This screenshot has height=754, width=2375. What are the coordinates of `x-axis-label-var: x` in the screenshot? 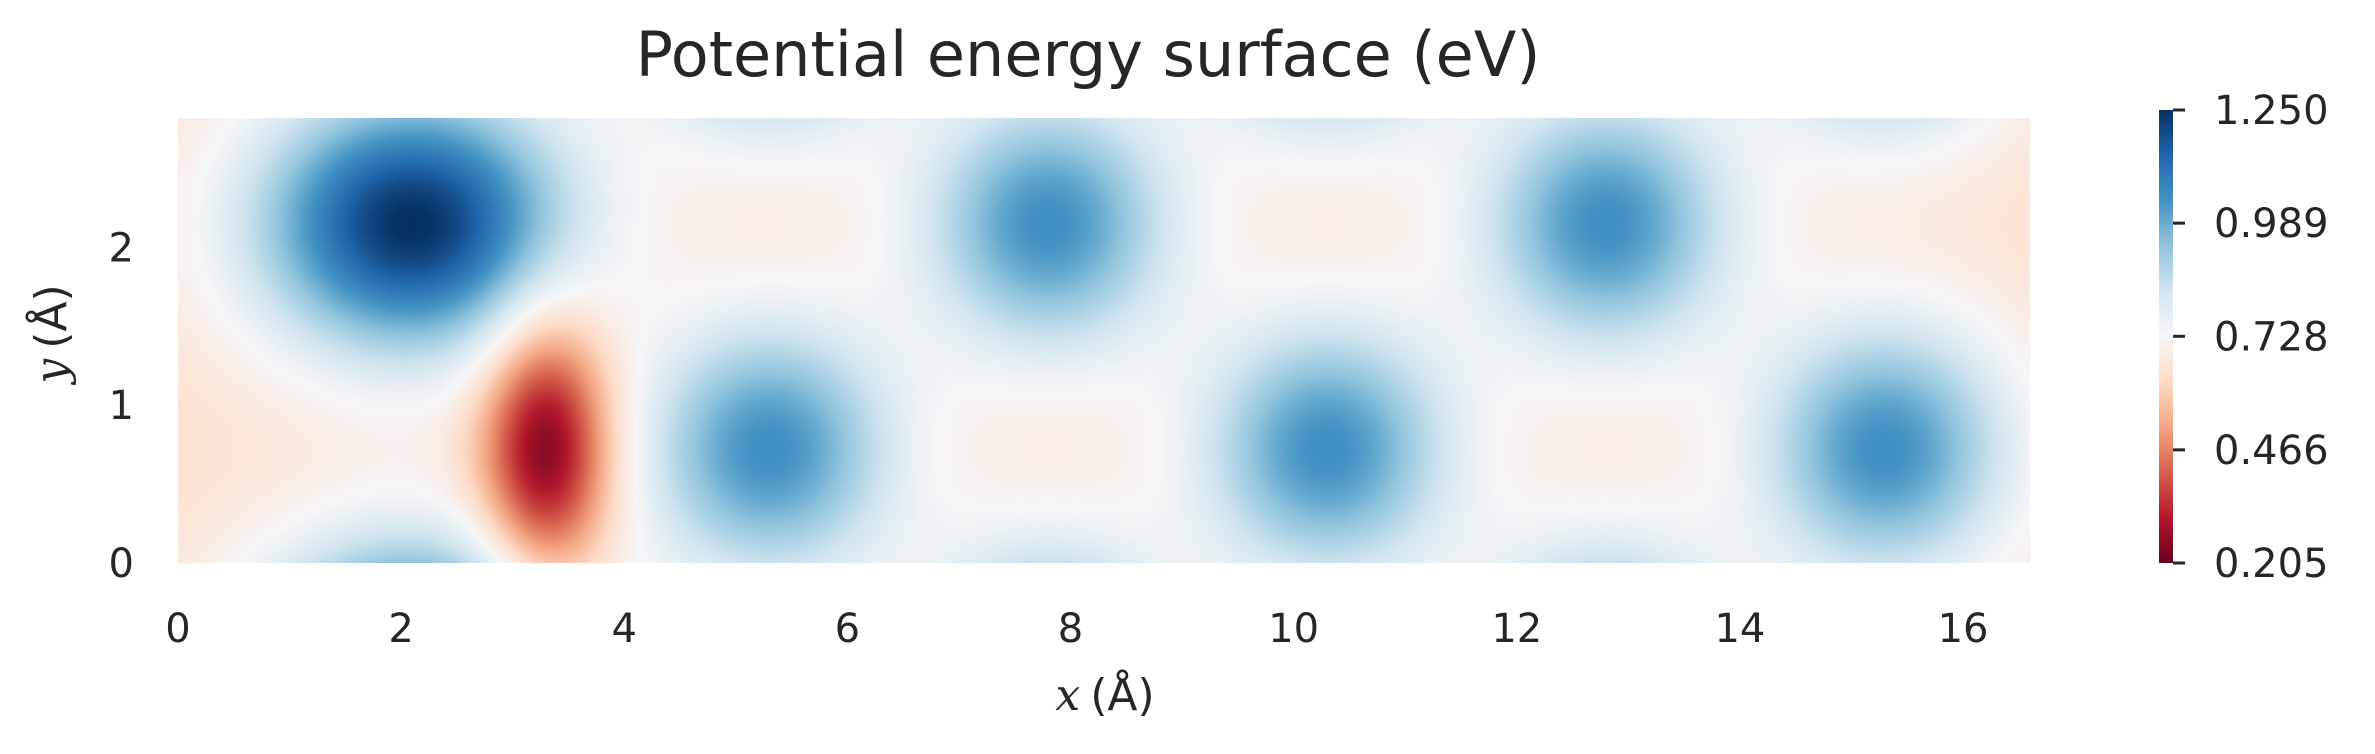 It's located at (1067, 695).